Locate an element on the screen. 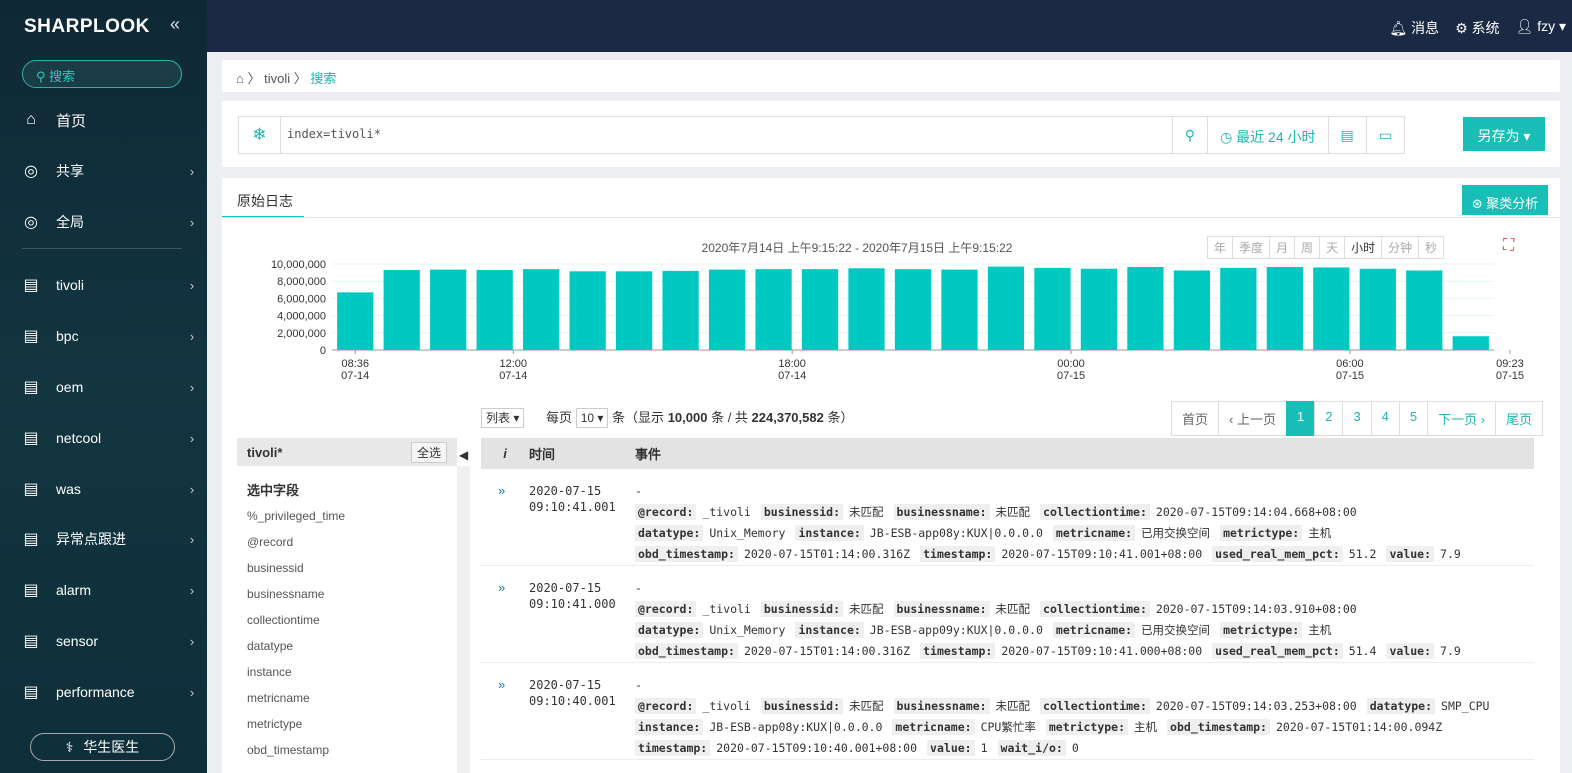 The width and height of the screenshot is (1572, 773). field-key: used_real_mem_pct: is located at coordinates (1277, 554).